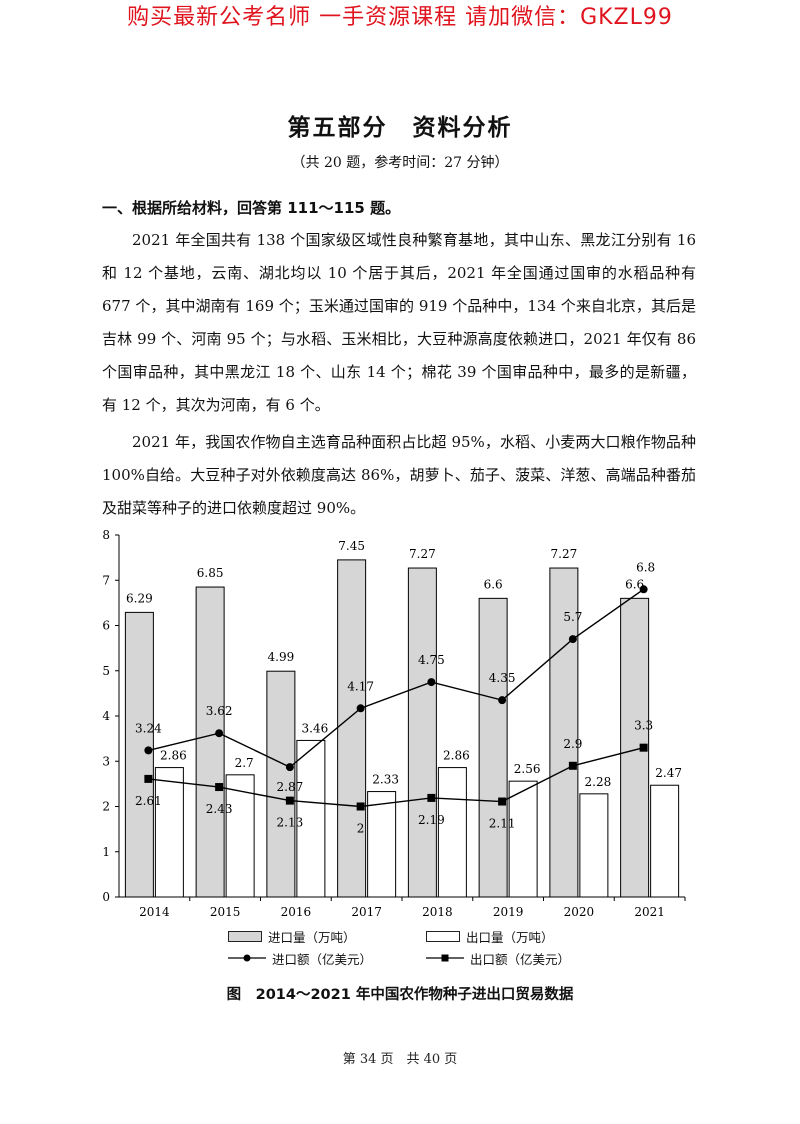 This screenshot has width=800, height=1124. I want to click on import-value-label: 3.62, so click(219, 711).